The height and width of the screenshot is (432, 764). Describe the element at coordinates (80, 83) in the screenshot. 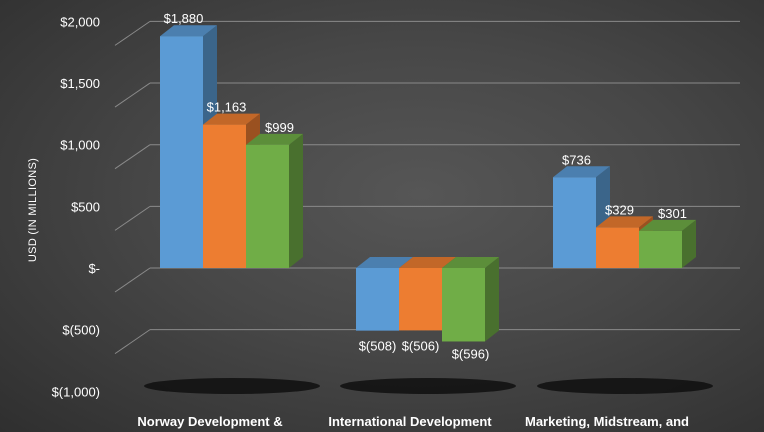

I see `y-tick-label: $1,500` at that location.